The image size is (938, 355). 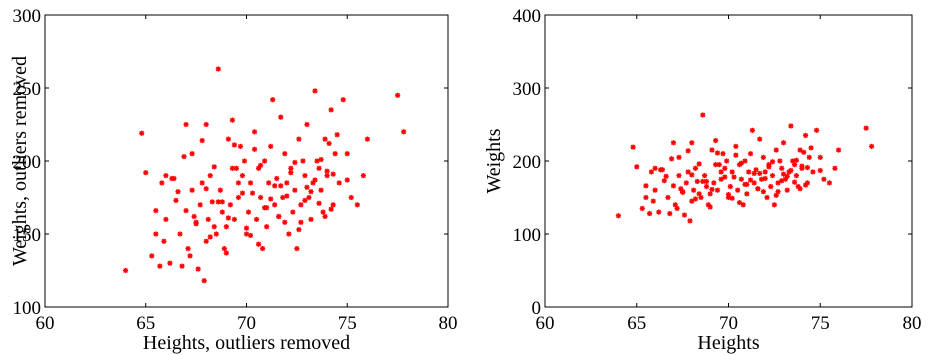 What do you see at coordinates (527, 162) in the screenshot?
I see `y-tick-label: 200` at bounding box center [527, 162].